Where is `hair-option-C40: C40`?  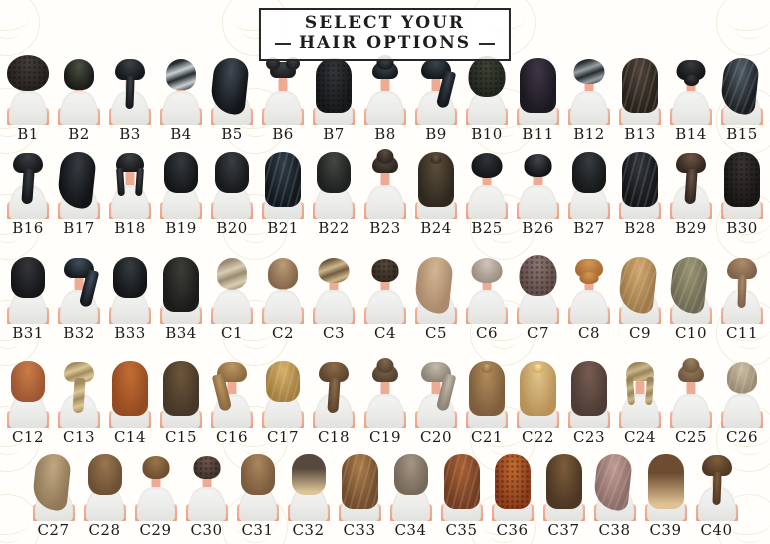 hair-option-C40: C40 is located at coordinates (716, 497).